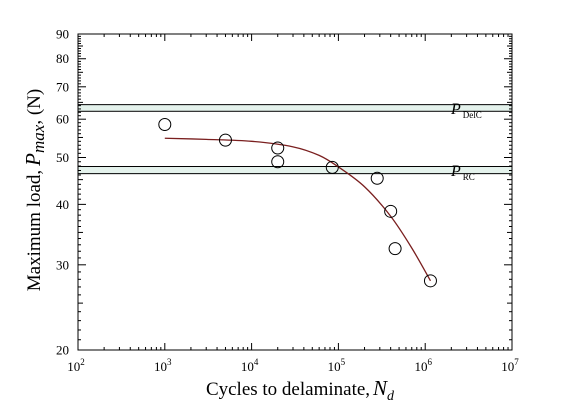 Image resolution: width=578 pixels, height=410 pixels. I want to click on y-axis-title-text: Maximum load,, so click(34, 230).